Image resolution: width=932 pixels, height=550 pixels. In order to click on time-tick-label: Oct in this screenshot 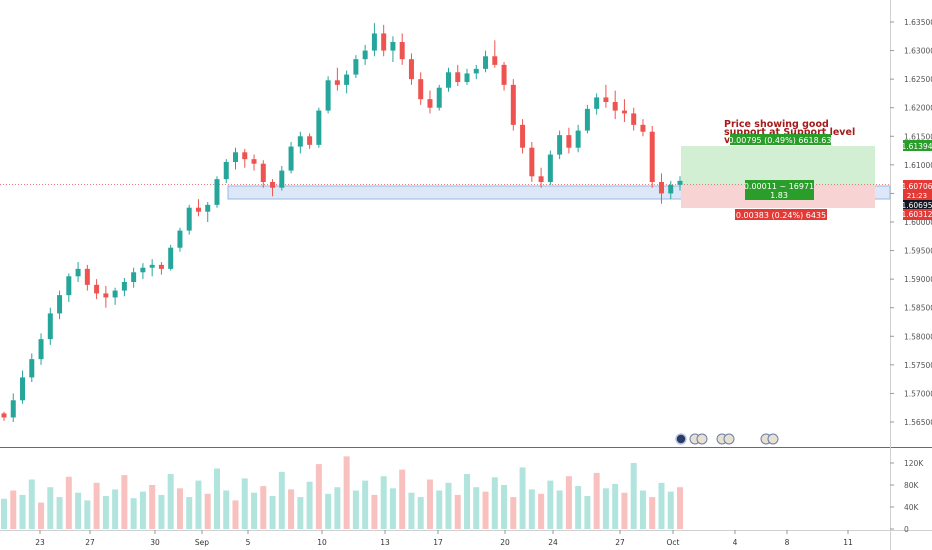, I will do `click(673, 542)`.